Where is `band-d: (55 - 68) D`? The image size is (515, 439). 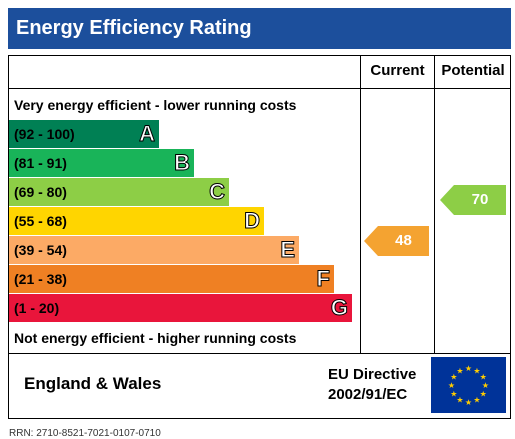
band-d: (55 - 68) D is located at coordinates (136, 221).